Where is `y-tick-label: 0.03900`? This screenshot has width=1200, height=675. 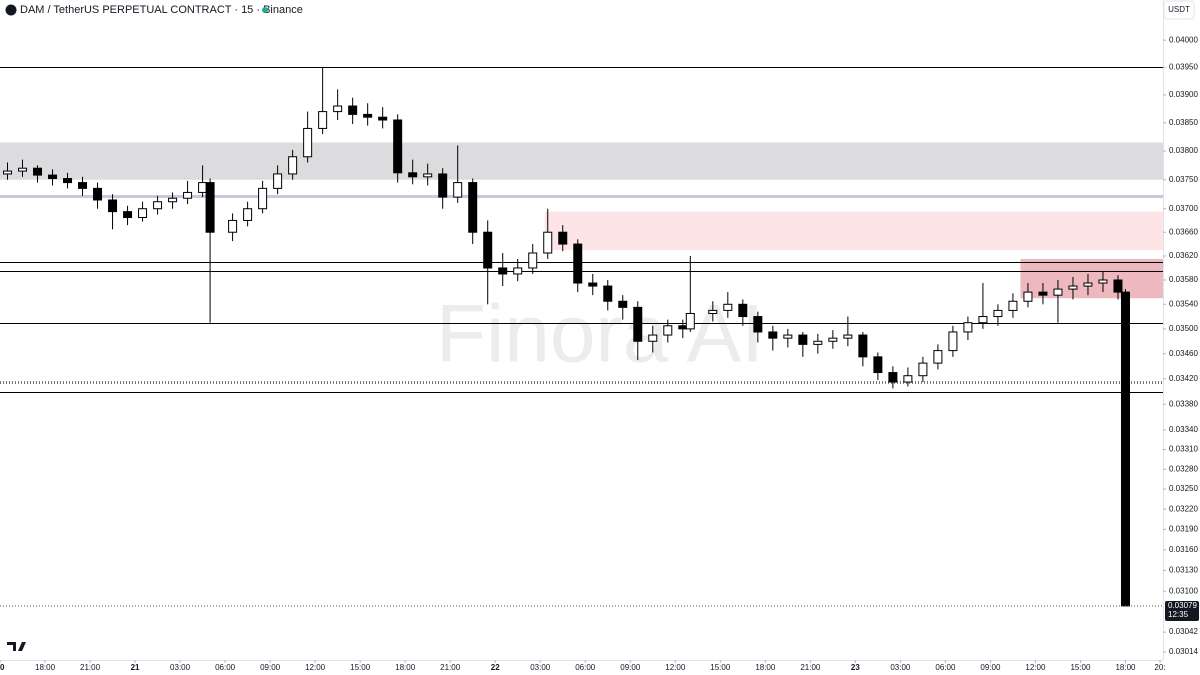
y-tick-label: 0.03900 is located at coordinates (1183, 94).